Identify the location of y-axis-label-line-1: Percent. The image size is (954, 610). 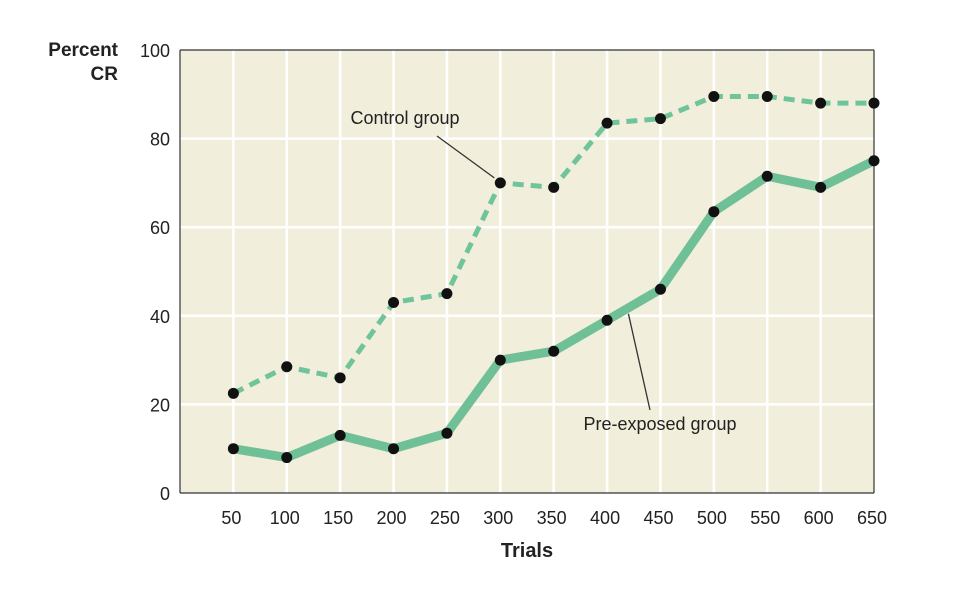
(83, 50).